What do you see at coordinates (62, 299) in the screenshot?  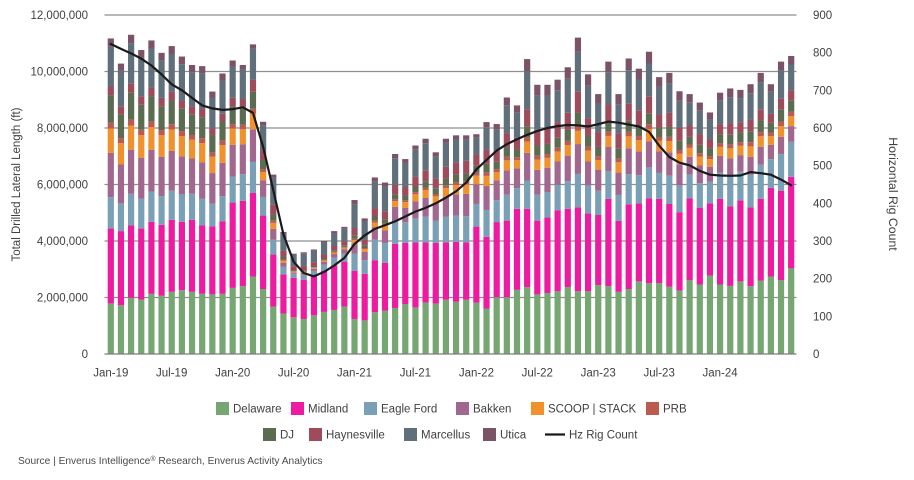 I see `svg-text: 2,000,000` at bounding box center [62, 299].